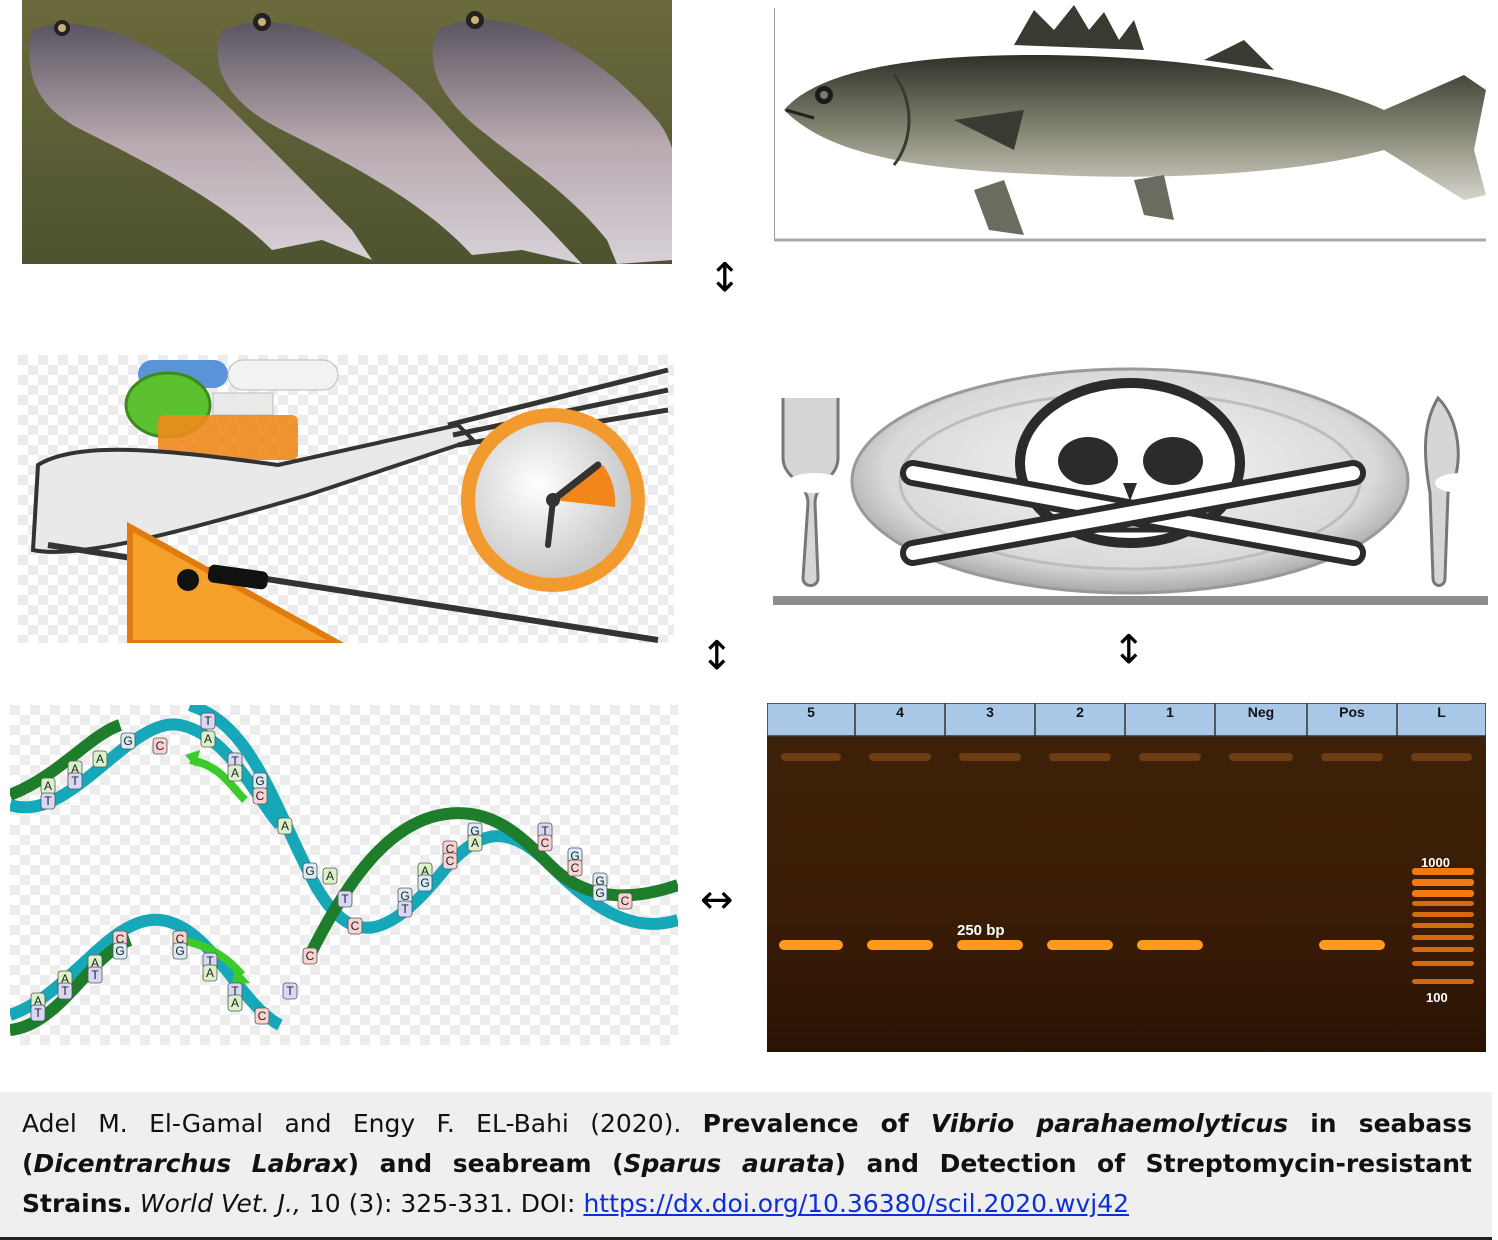 This screenshot has width=1498, height=1240. I want to click on process-arrow-vertical: ↕, so click(725, 278).